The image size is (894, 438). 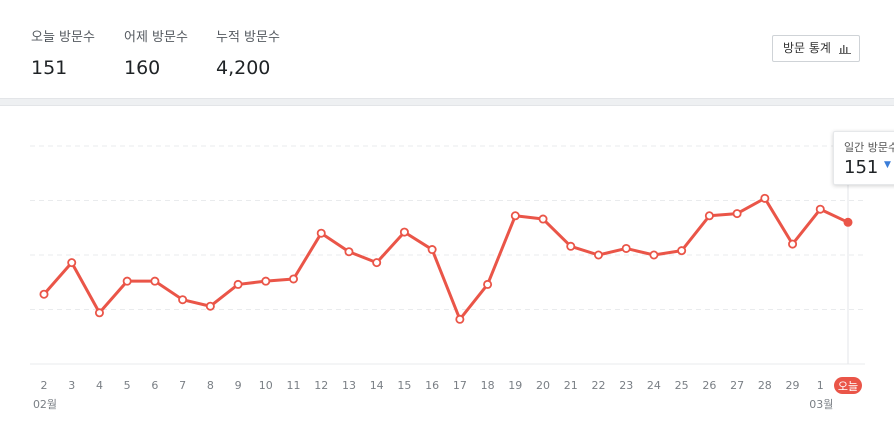 I want to click on total-visits-stat: 누적 방문수 4,200, so click(x=248, y=52).